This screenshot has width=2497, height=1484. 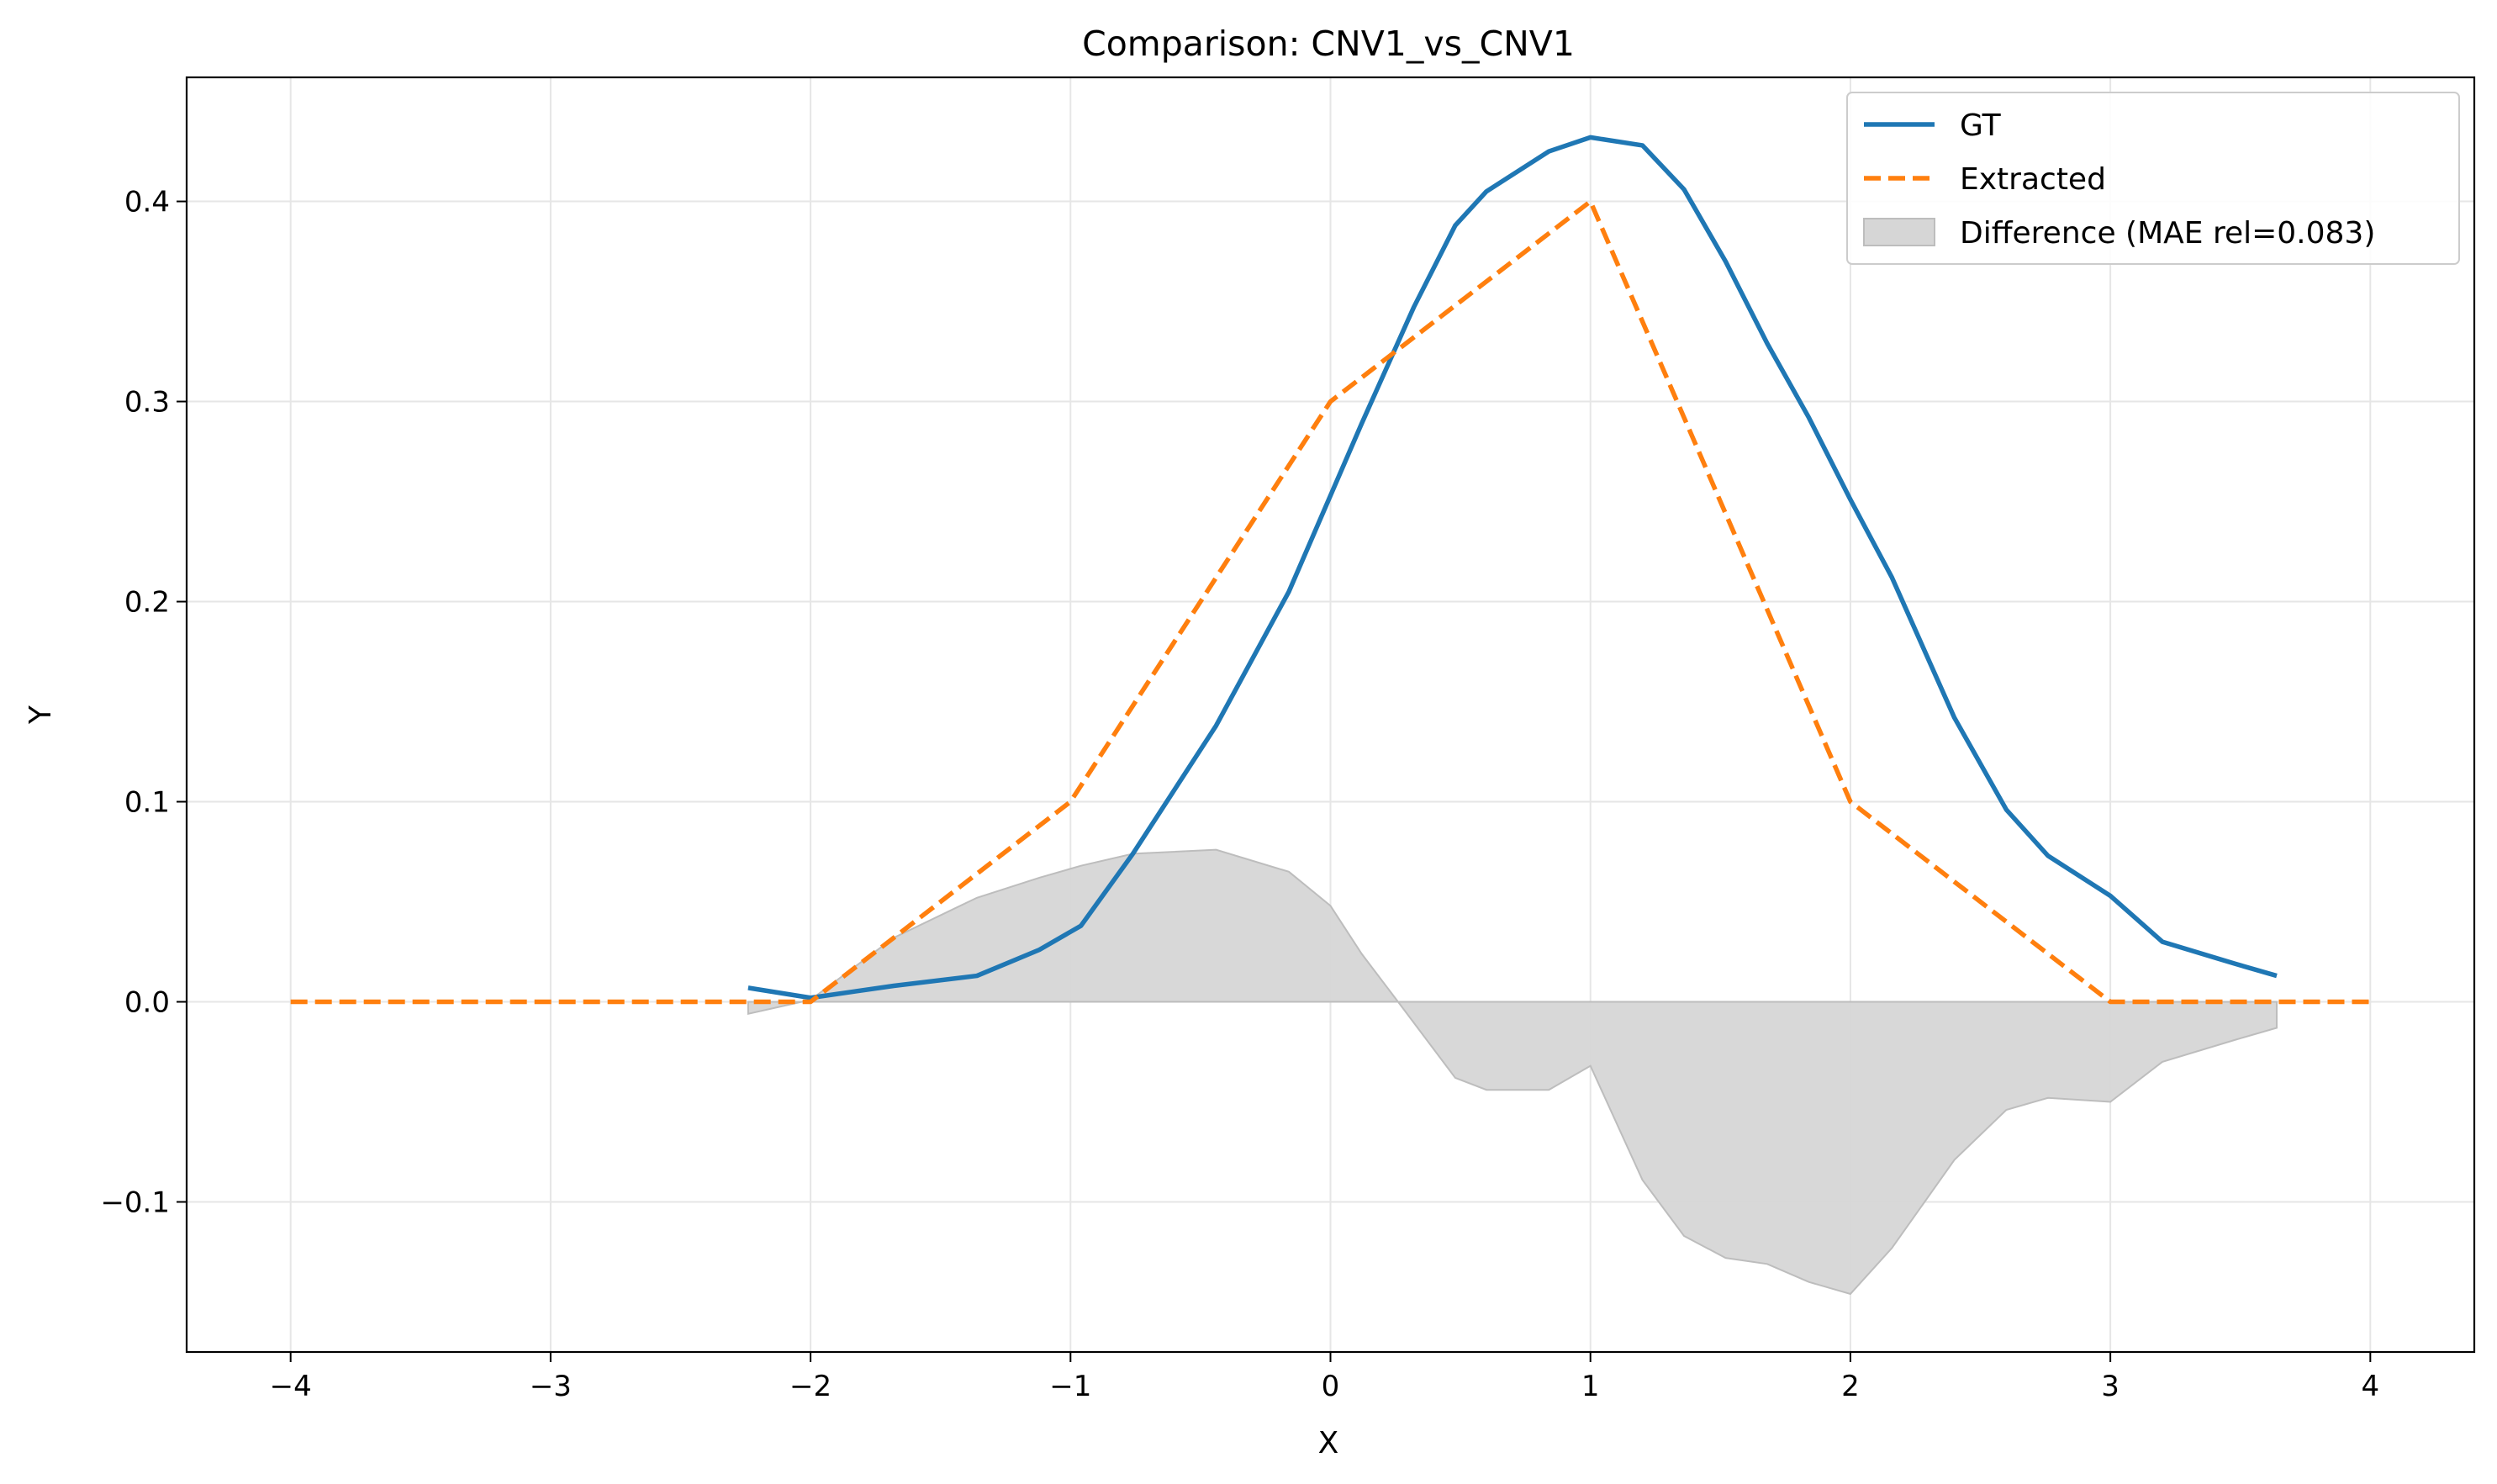 I want to click on x-tick-label: 2, so click(x=1850, y=1386).